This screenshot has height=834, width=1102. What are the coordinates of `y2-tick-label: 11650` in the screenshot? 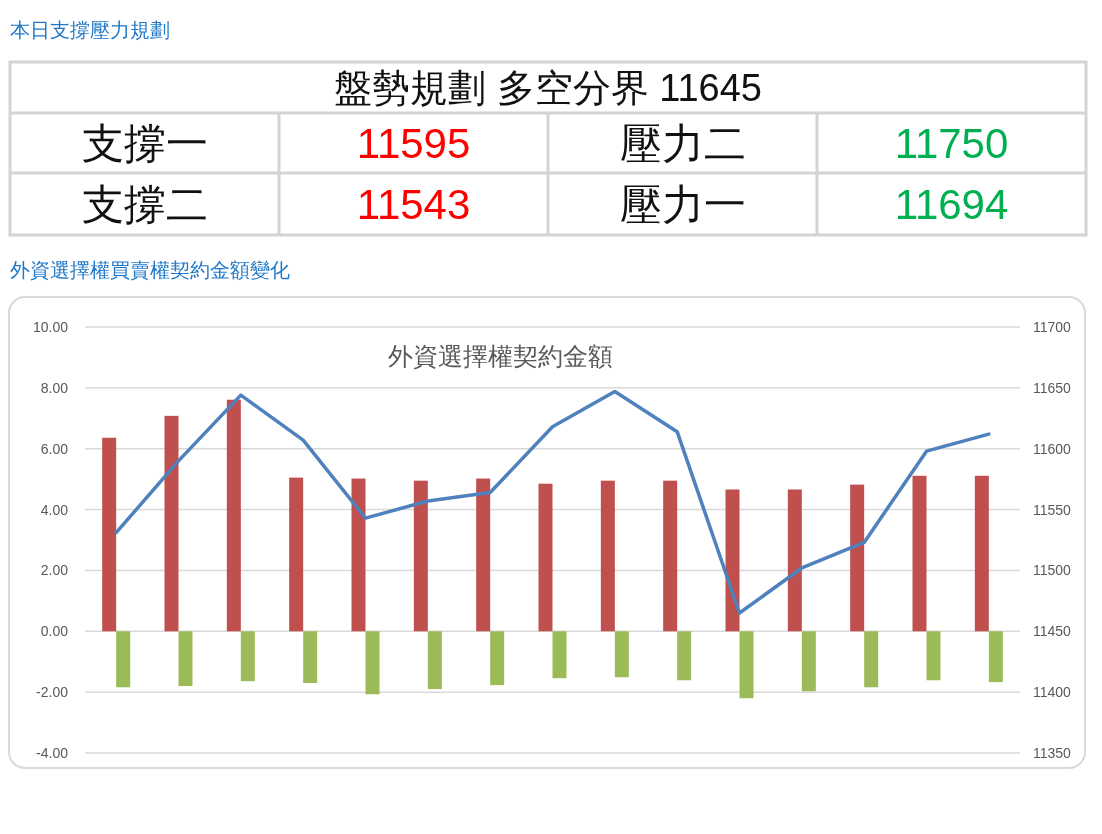 It's located at (1052, 387).